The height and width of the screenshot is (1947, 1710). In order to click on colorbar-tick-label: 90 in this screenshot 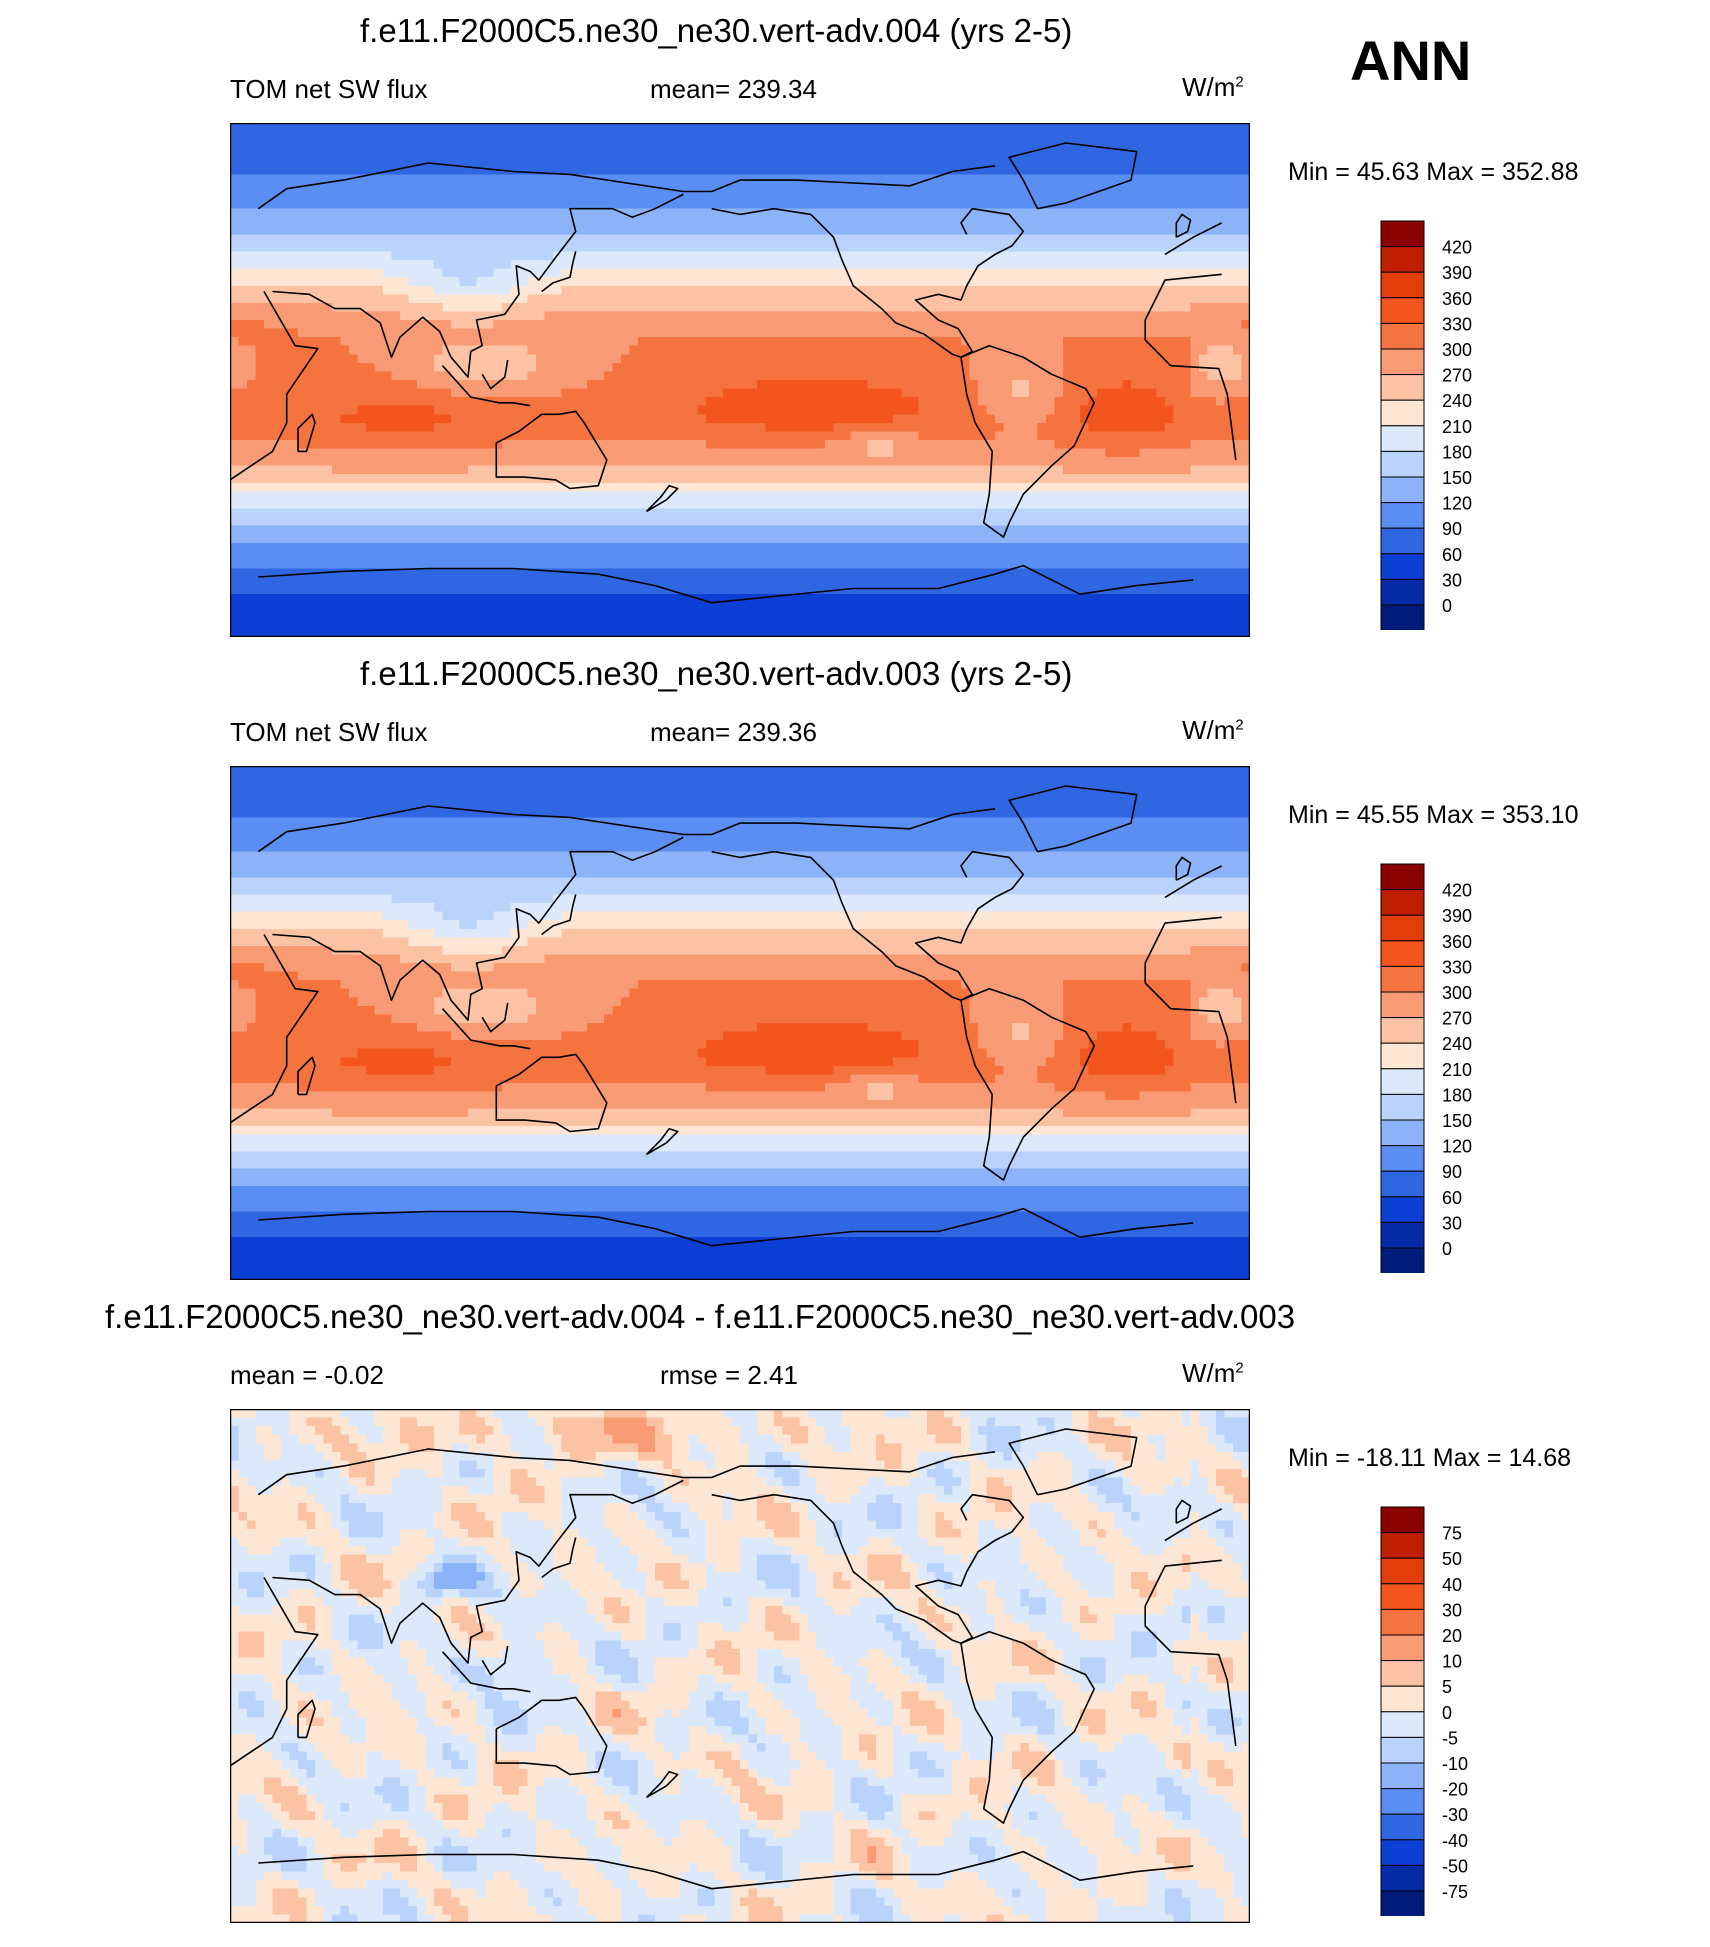, I will do `click(1452, 529)`.